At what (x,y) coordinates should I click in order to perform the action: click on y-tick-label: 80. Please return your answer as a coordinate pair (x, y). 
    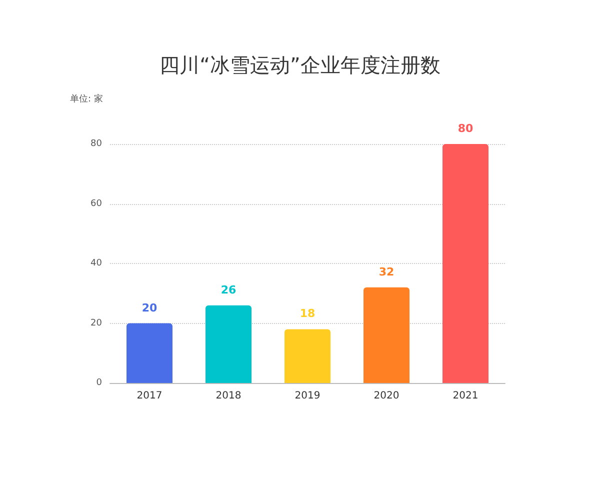
    Looking at the image, I should click on (96, 144).